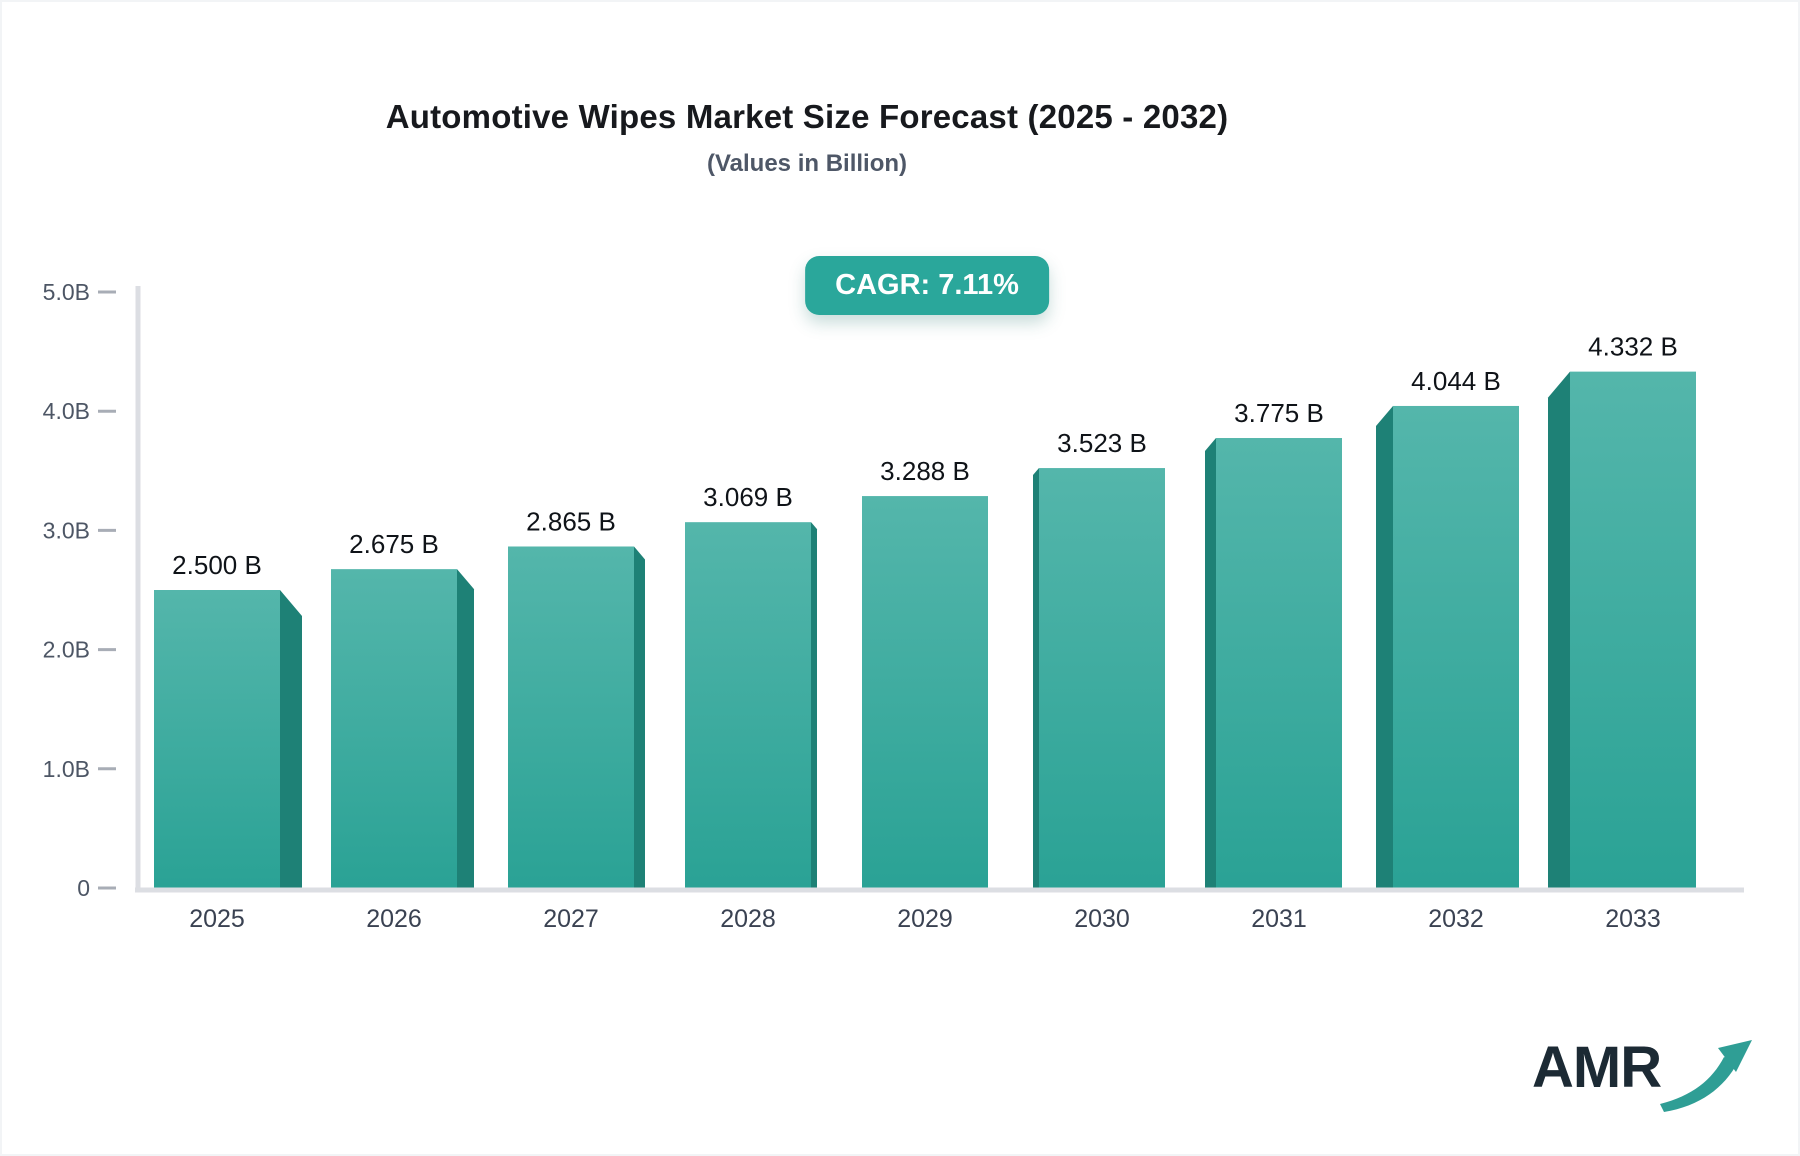 The height and width of the screenshot is (1156, 1800). What do you see at coordinates (1559, 629) in the screenshot?
I see `bar-side-2033` at bounding box center [1559, 629].